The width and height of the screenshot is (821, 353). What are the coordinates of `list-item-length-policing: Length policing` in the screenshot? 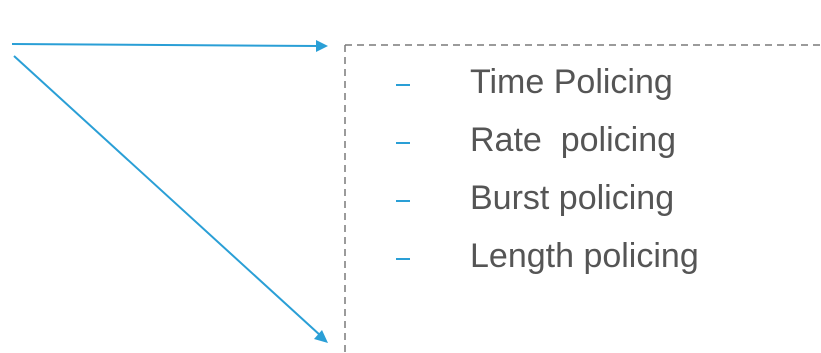 It's located at (534, 256).